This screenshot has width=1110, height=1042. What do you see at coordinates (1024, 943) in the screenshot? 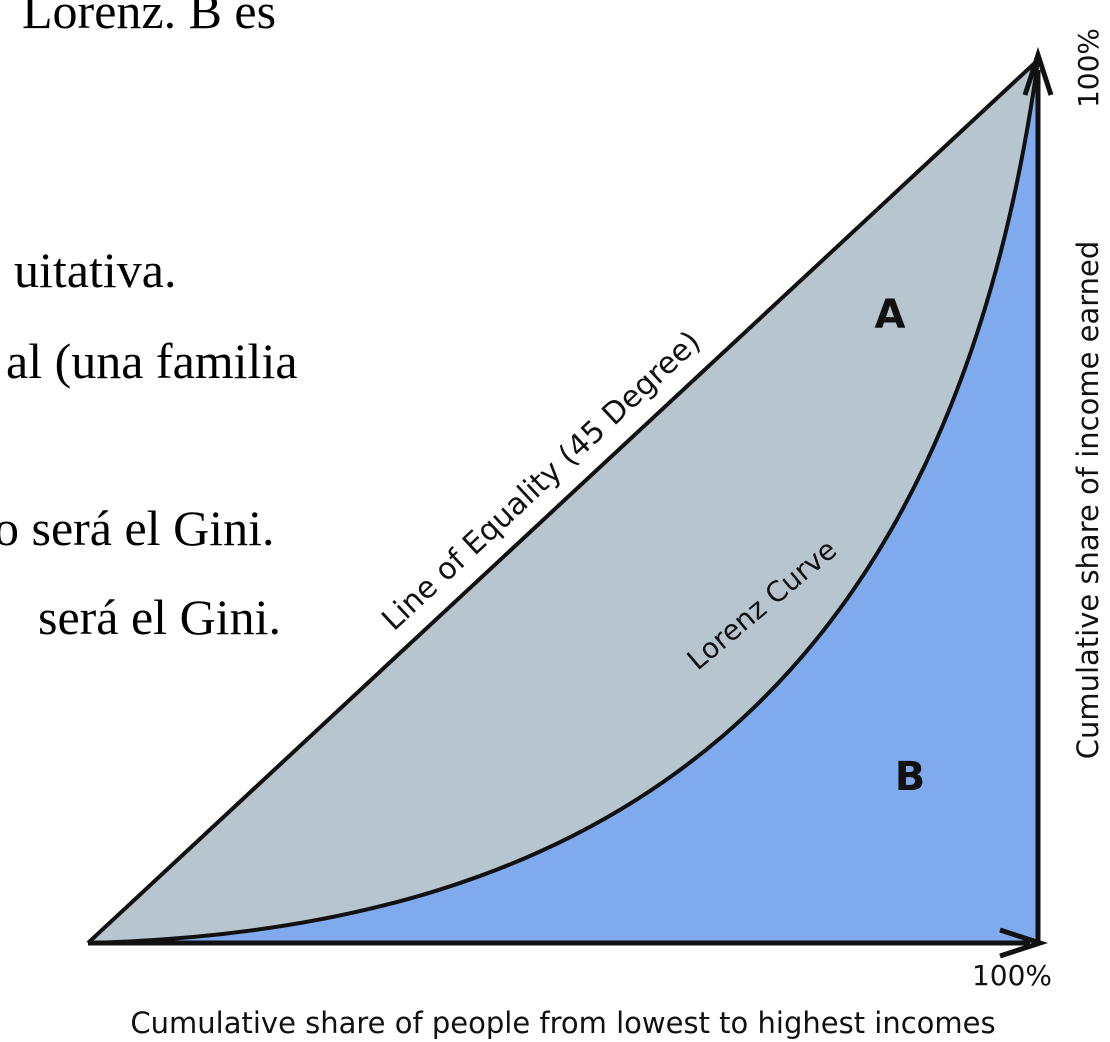
I see `x-arrow` at bounding box center [1024, 943].